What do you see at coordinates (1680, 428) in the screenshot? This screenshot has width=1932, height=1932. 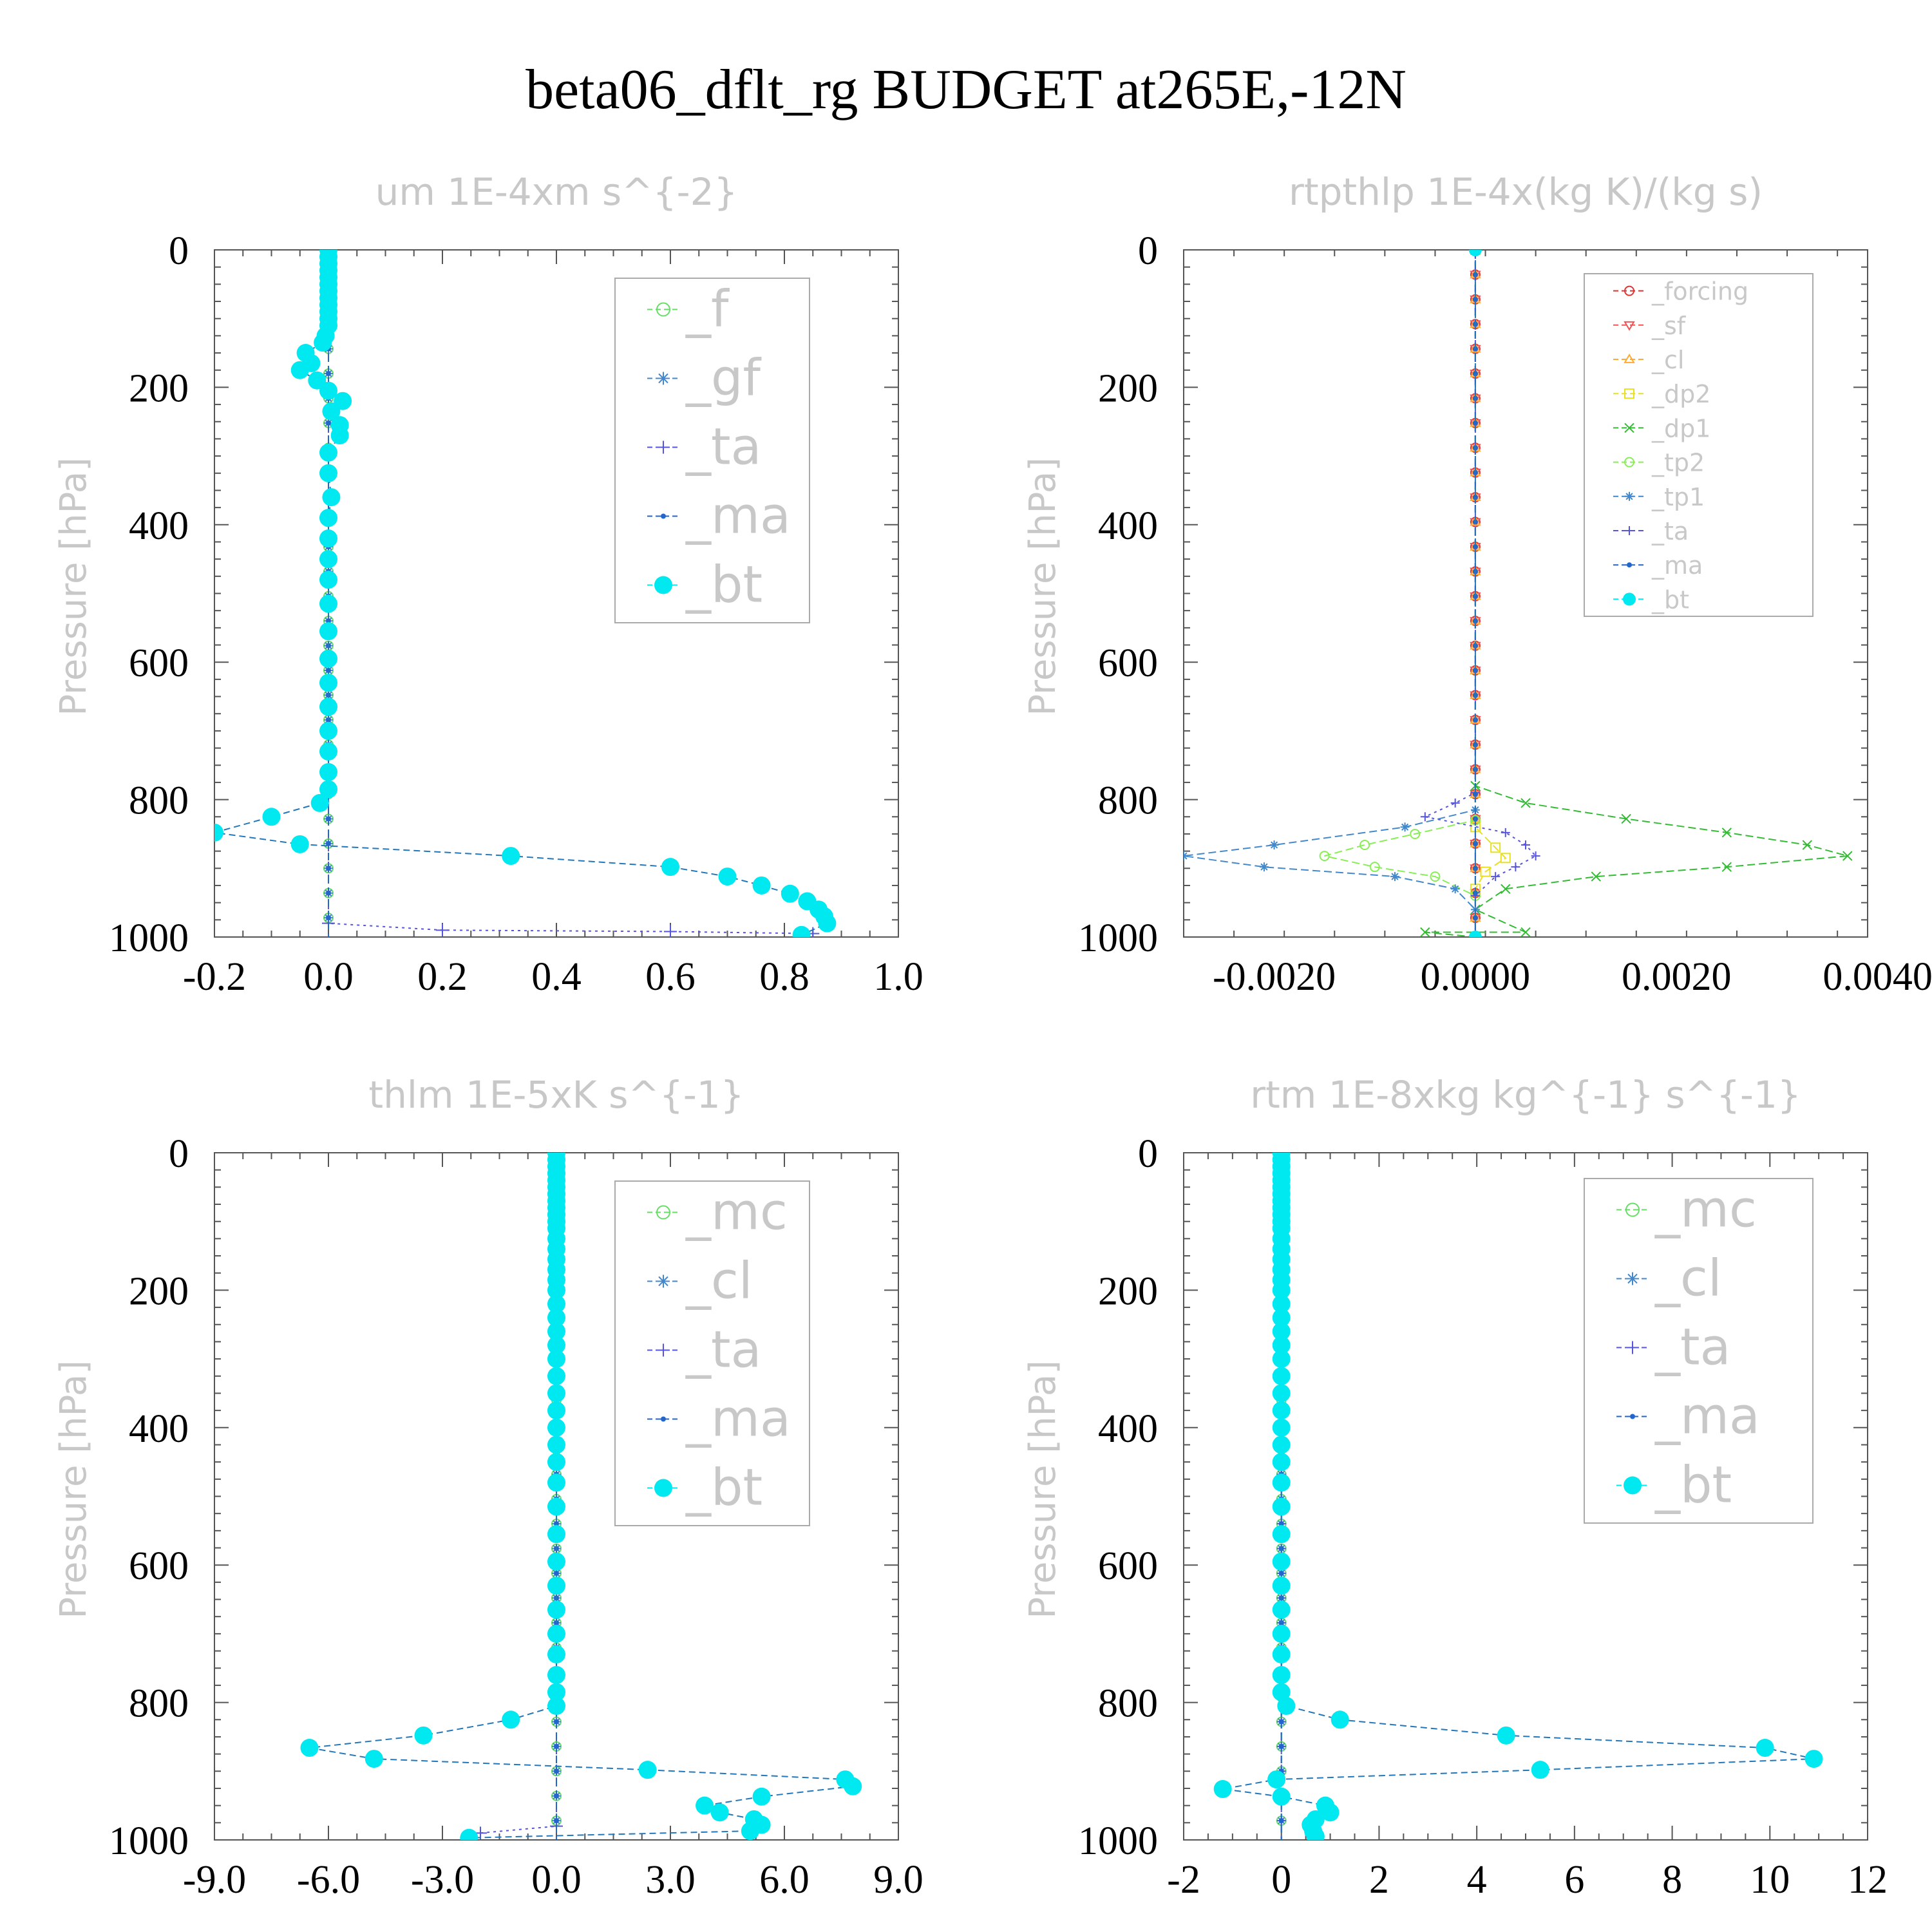 I see `legend-entry: _dp1` at bounding box center [1680, 428].